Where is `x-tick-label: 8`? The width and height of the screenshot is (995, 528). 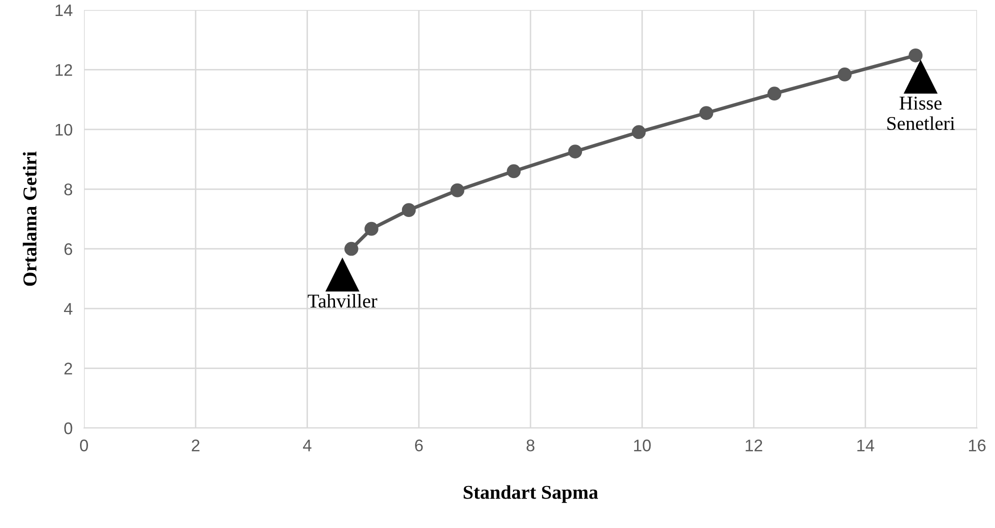 x-tick-label: 8 is located at coordinates (530, 446).